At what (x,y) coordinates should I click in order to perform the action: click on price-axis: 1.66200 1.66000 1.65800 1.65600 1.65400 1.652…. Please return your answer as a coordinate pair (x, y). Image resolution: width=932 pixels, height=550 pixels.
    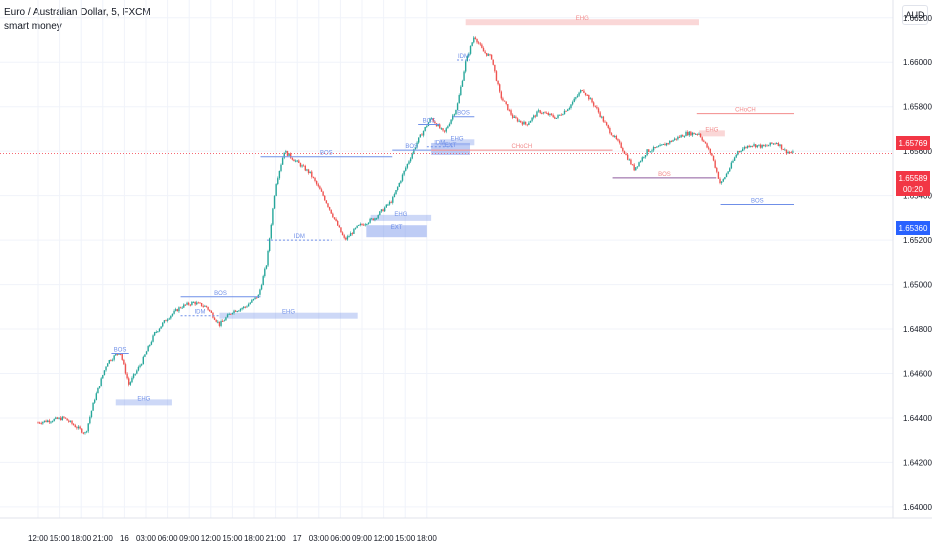
    Looking at the image, I should click on (917, 263).